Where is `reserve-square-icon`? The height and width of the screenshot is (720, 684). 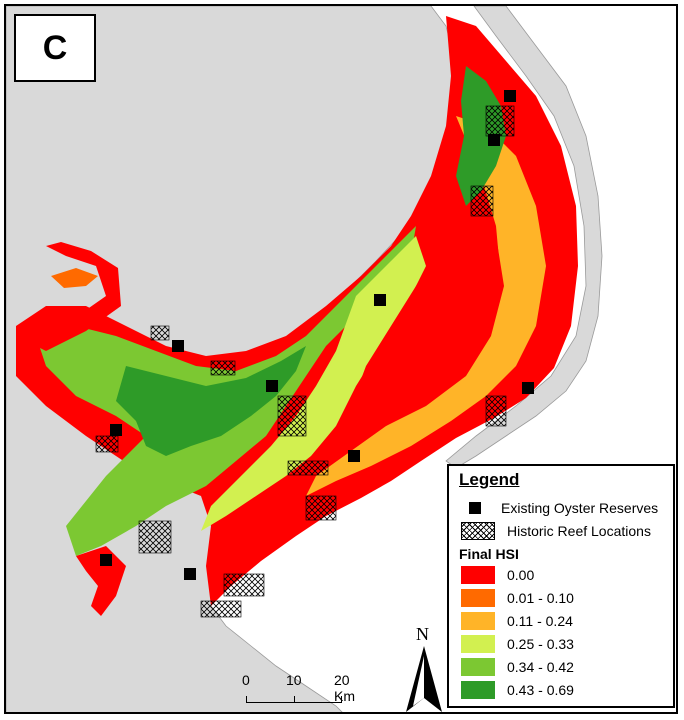
reserve-square-icon is located at coordinates (475, 508).